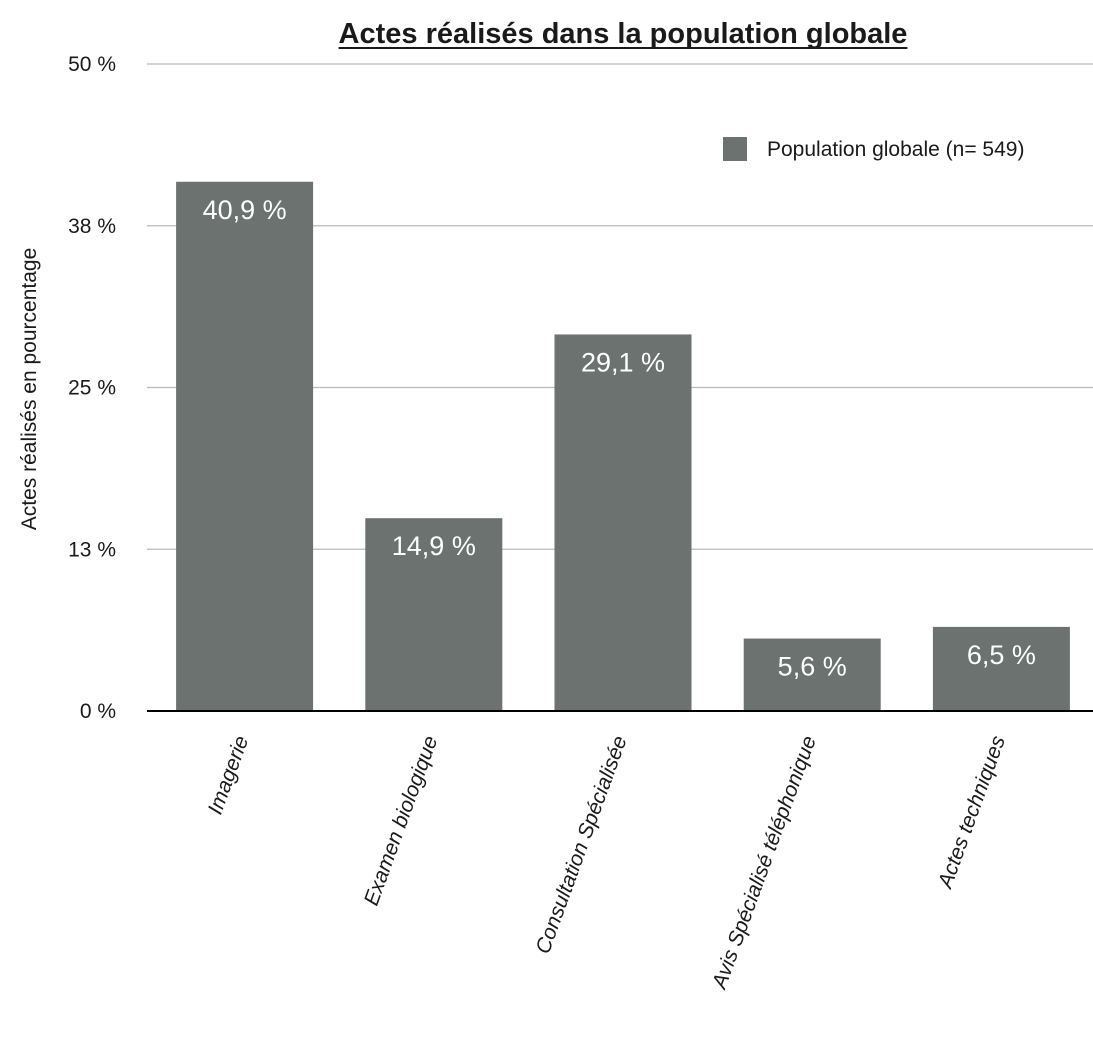 This screenshot has width=1093, height=1050. I want to click on y-axis-ticks: 0 % 13 % 25 % 38 % 50 %, so click(92, 388).